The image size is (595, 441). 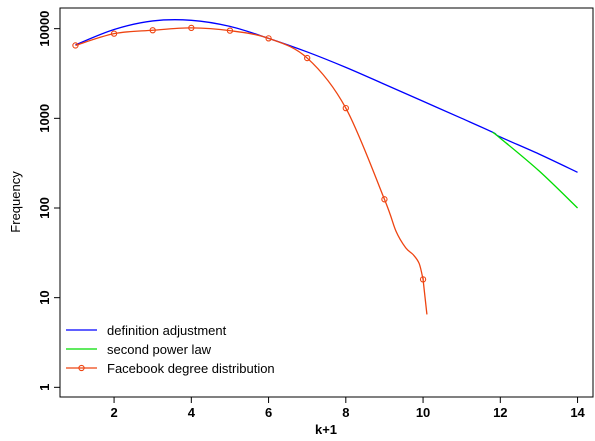 What do you see at coordinates (159, 349) in the screenshot?
I see `legend-label-second-power-law: second power law` at bounding box center [159, 349].